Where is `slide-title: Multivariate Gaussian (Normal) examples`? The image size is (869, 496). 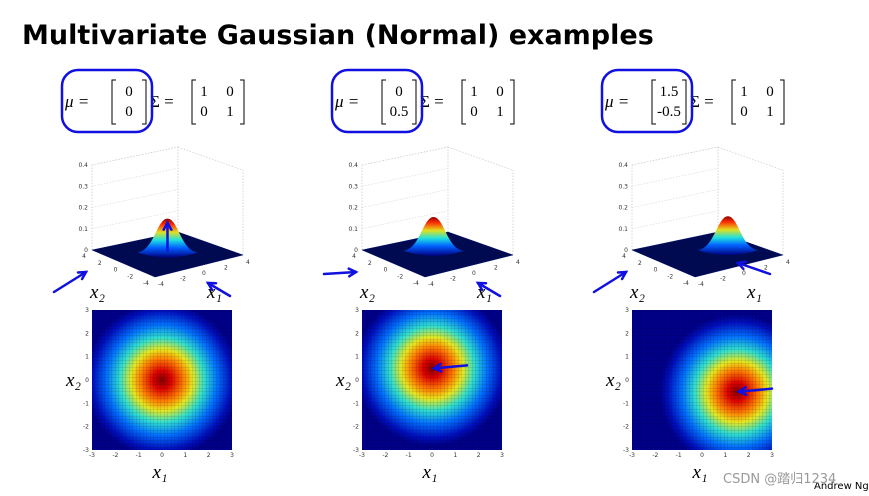 slide-title: Multivariate Gaussian (Normal) examples is located at coordinates (338, 35).